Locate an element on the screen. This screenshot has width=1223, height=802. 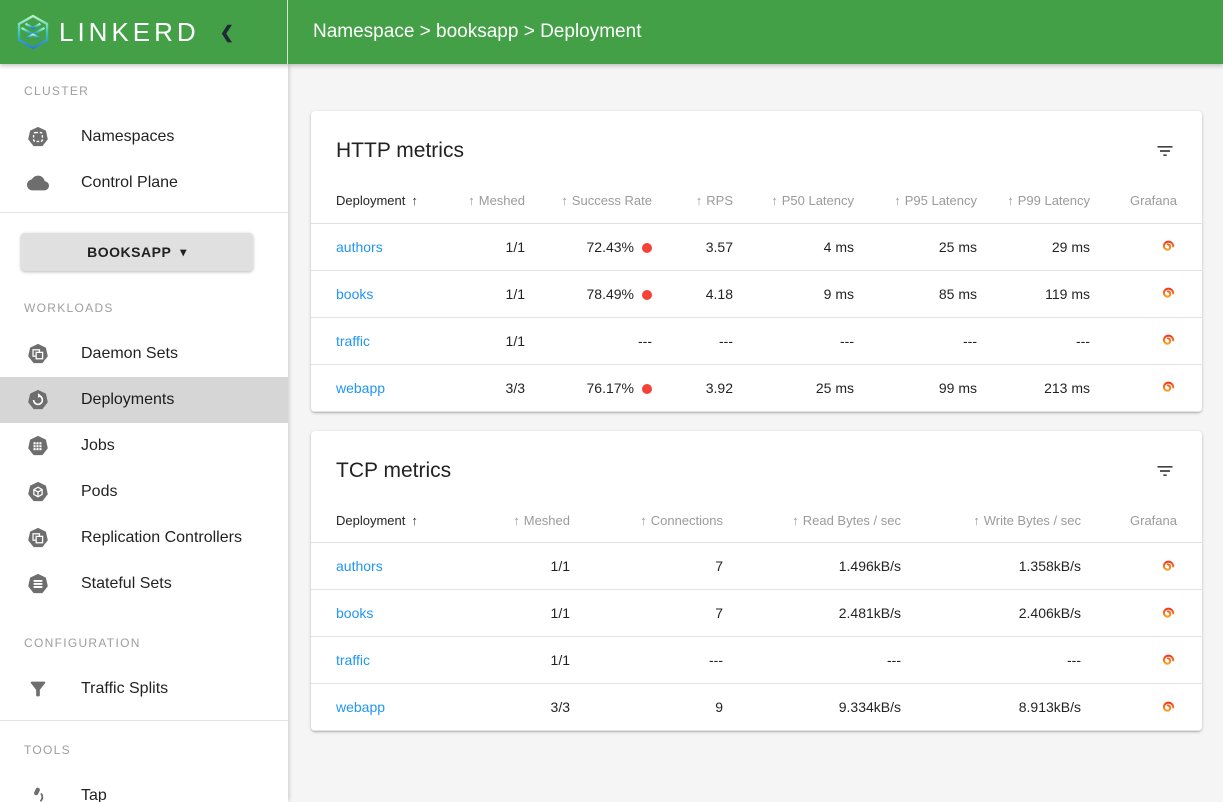
sidebar-item-label: Tap is located at coordinates (94, 794).